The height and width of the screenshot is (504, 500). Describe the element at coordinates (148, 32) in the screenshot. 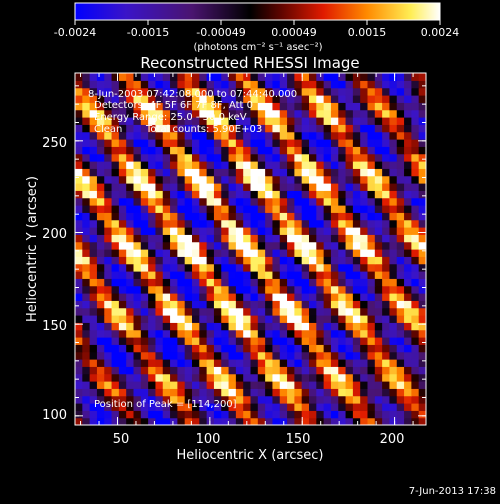

I see `colorbar-tick-label: -0.0015` at that location.